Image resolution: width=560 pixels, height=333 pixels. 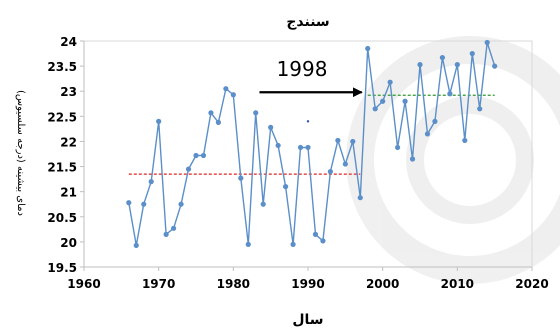 I want to click on x-tick-labels: 1960 1970 1980 1990 2000 2010 2020, so click(x=308, y=279).